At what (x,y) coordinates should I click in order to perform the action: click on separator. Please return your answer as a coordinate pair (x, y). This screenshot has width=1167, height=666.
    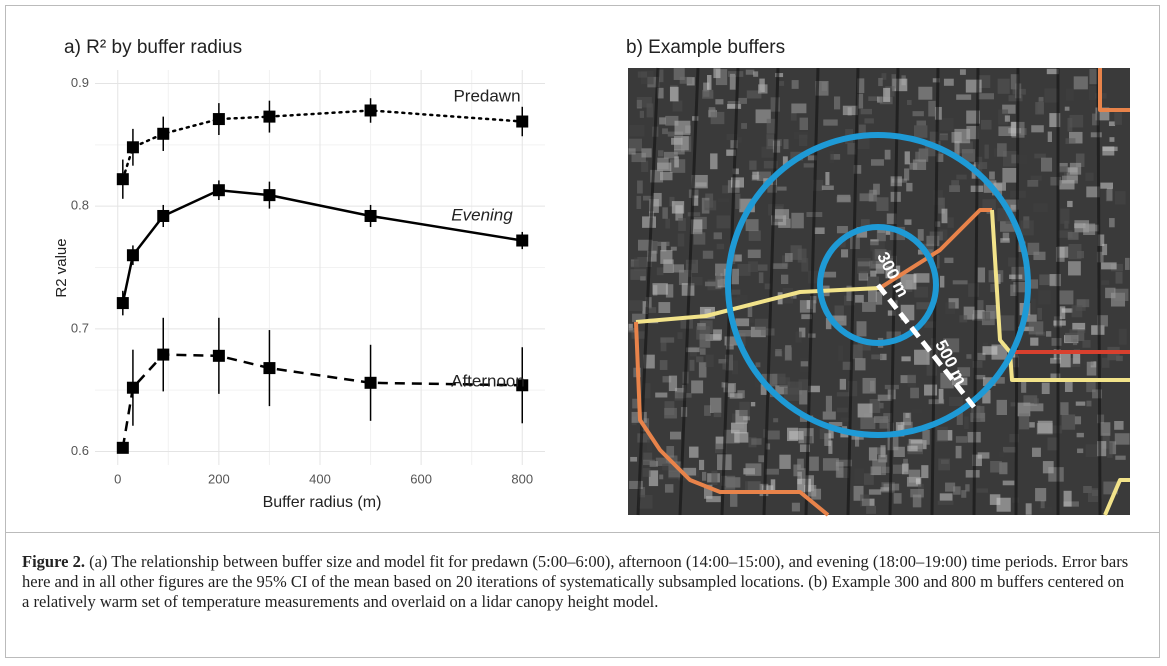
    Looking at the image, I should click on (582, 532).